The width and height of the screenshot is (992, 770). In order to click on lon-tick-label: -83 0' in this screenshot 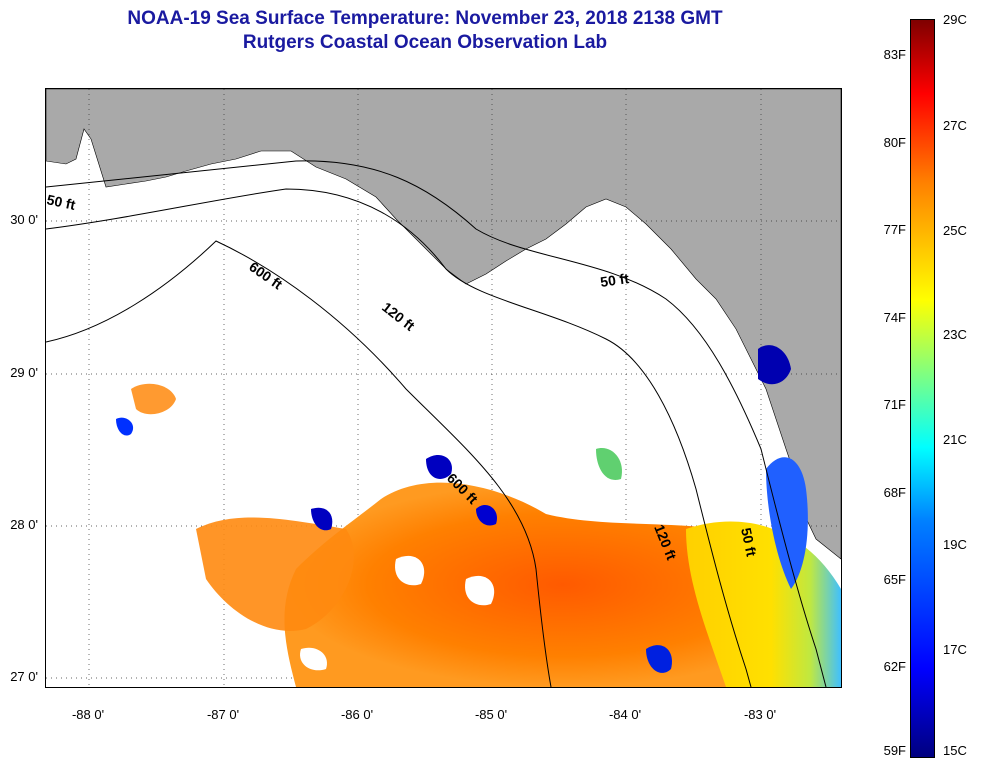, I will do `click(760, 714)`.